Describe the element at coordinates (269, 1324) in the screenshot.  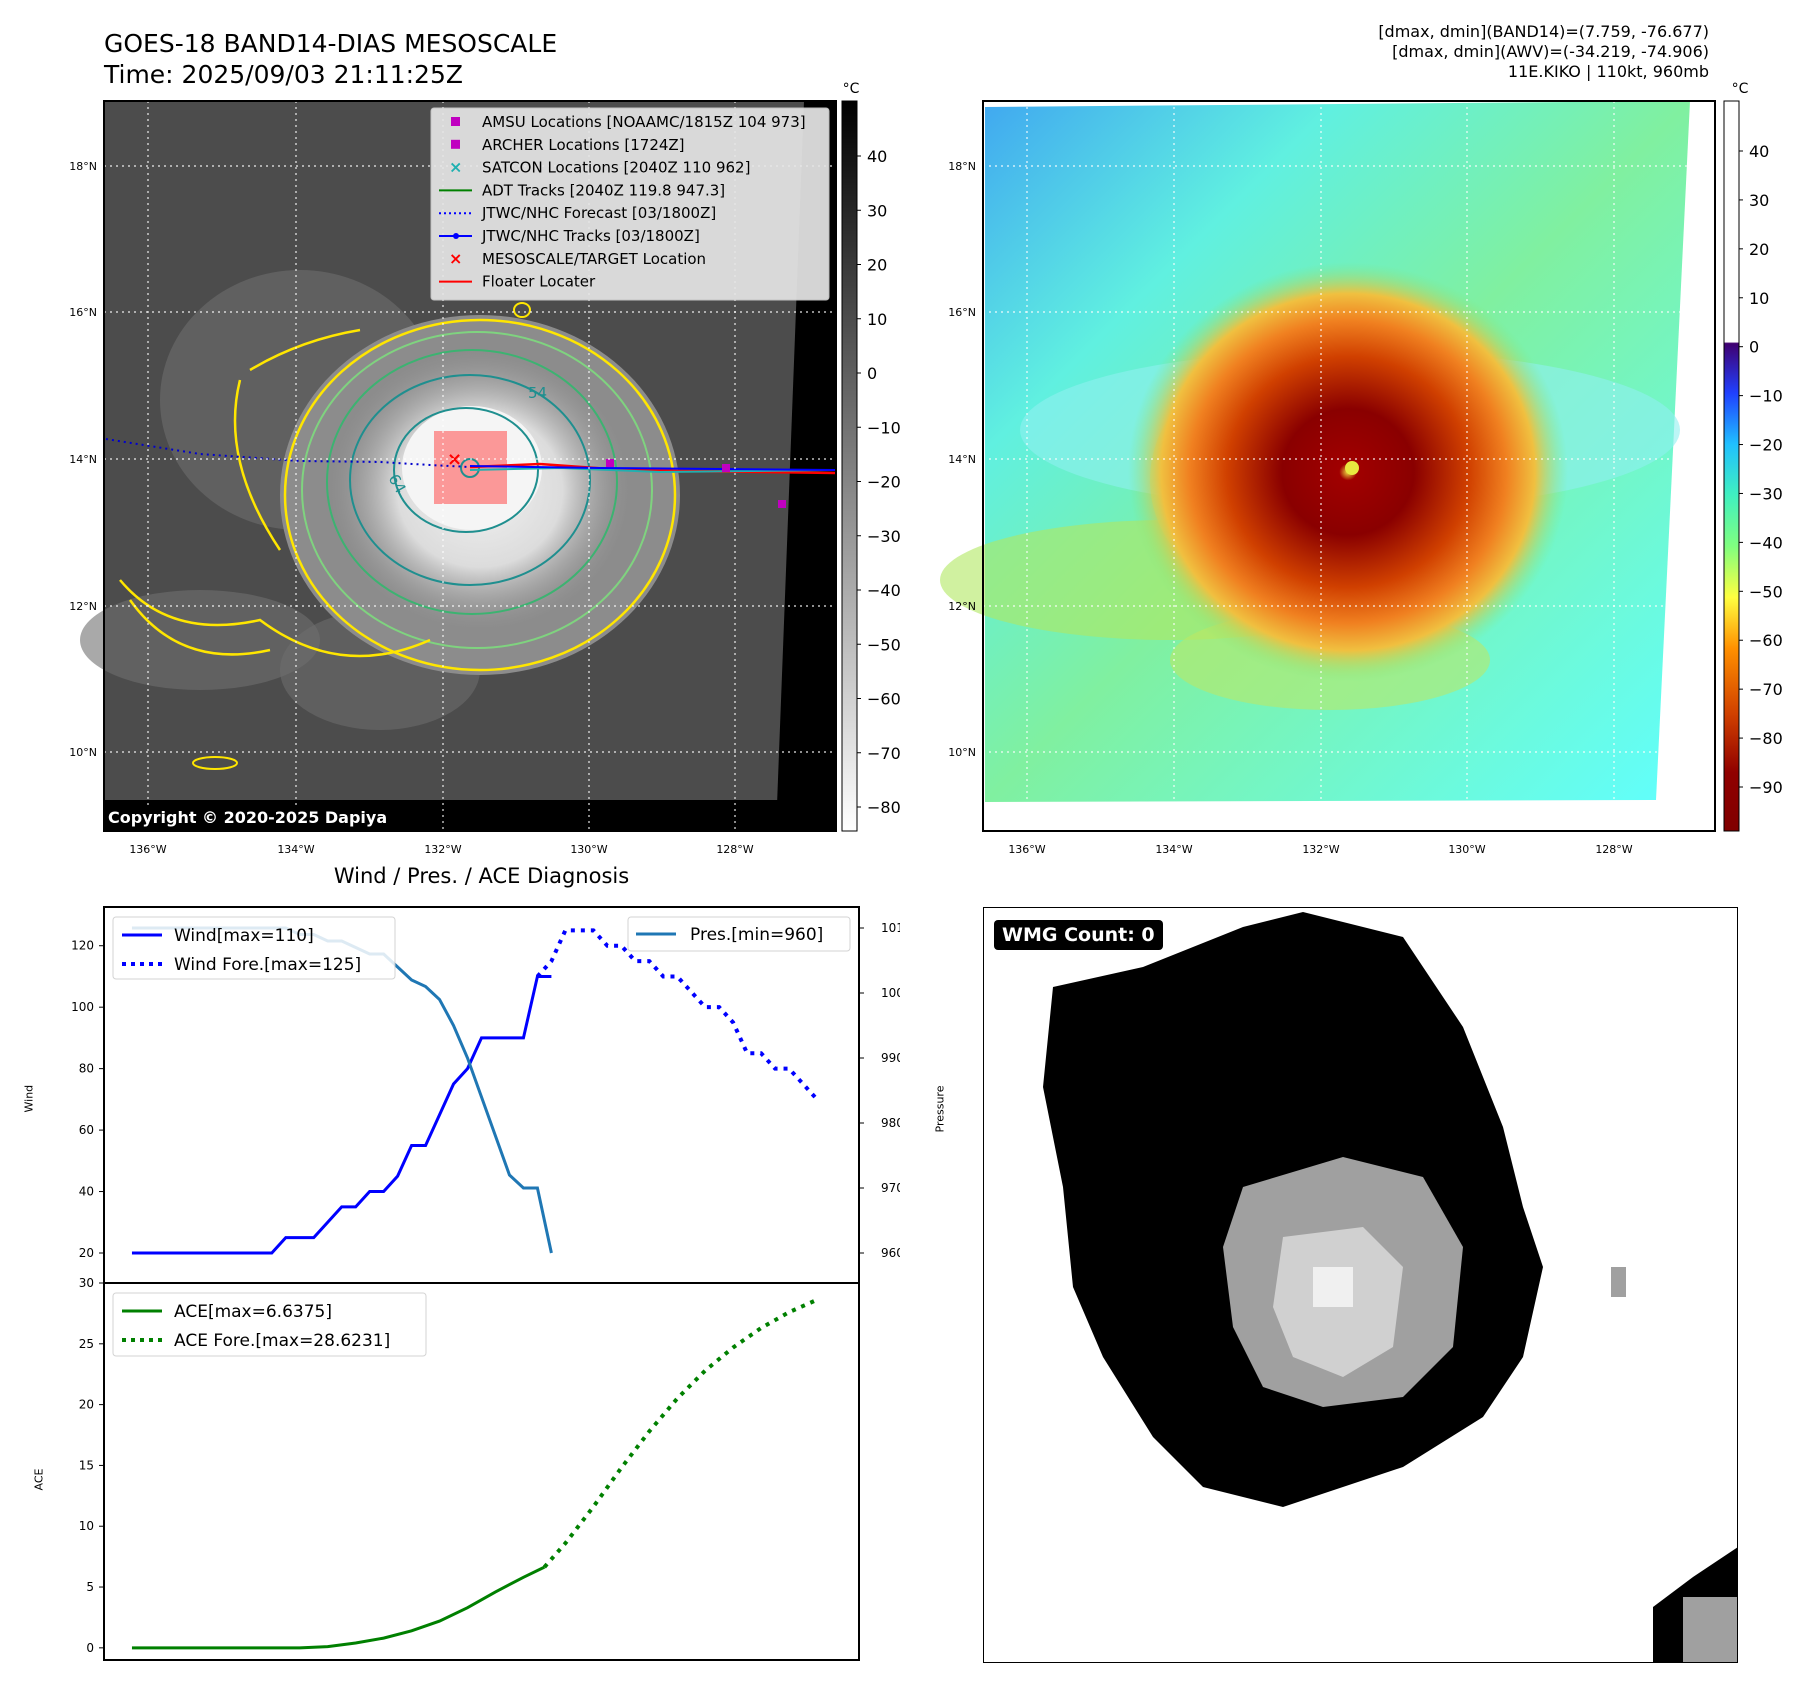
I see `ace-legend: ACE[max=6.6375] ACE Fore.[max=28.6231]` at that location.